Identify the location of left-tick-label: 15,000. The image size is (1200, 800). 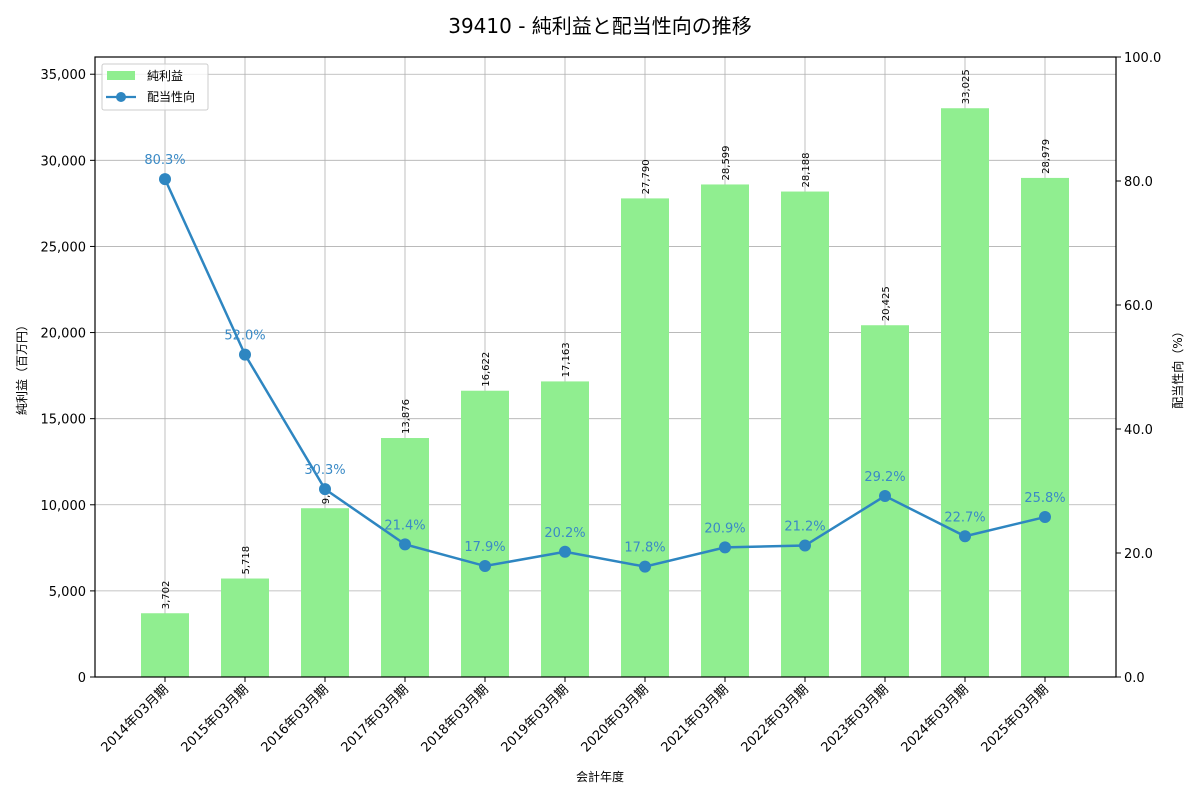
(64, 420).